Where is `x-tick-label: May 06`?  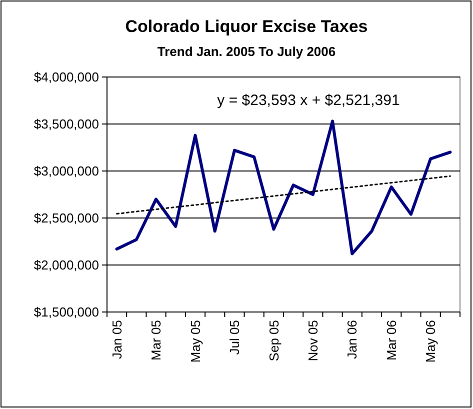 x-tick-label: May 06 is located at coordinates (430, 341).